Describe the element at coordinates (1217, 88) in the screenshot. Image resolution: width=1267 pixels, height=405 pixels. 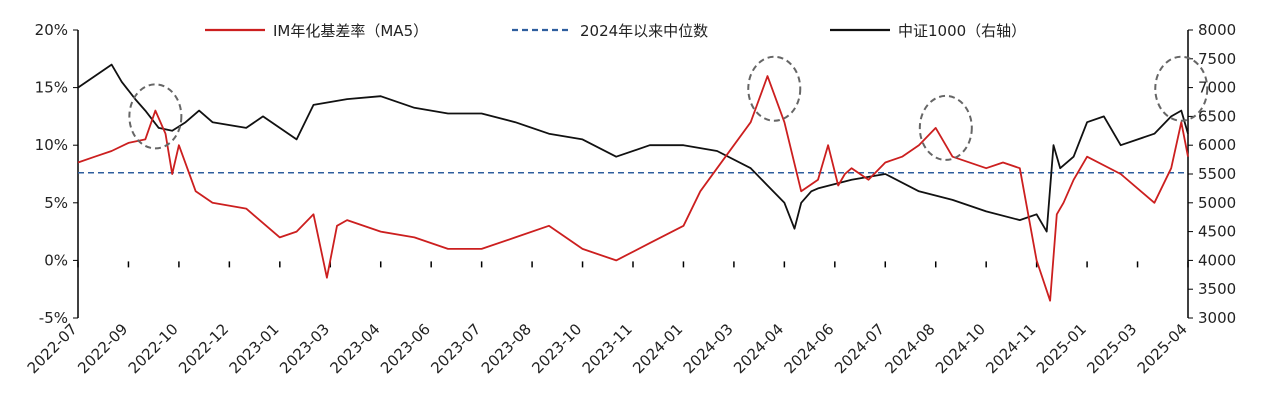
I see `right-axis-tick-label: 7000` at that location.